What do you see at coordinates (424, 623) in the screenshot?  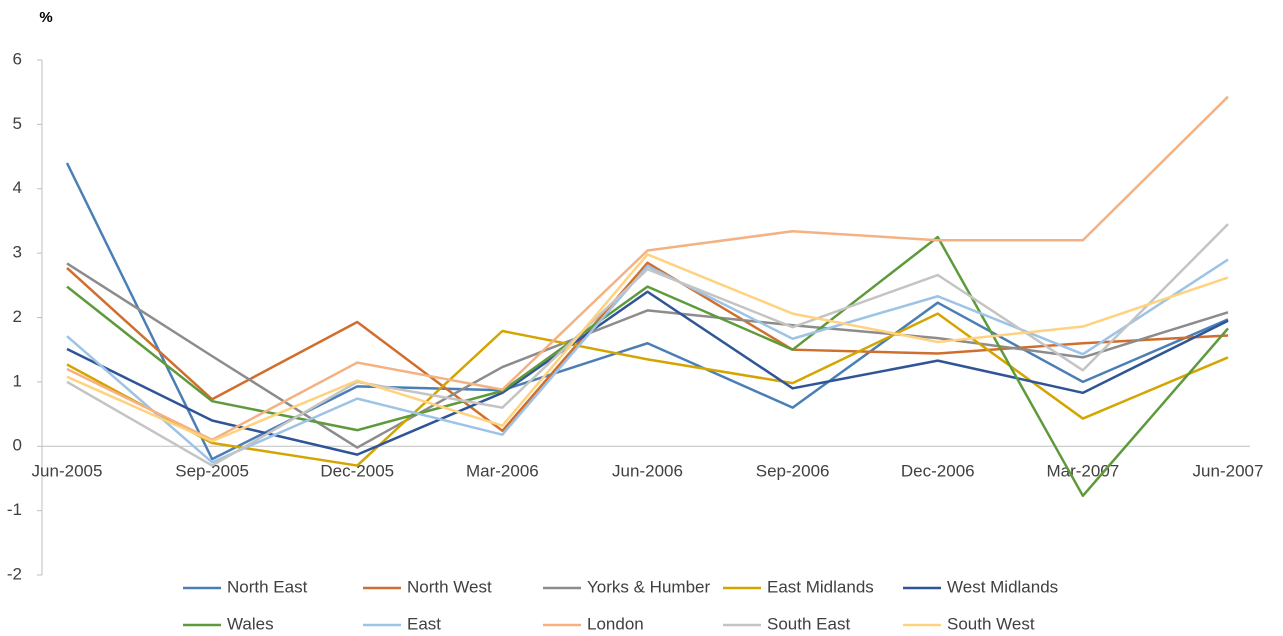 I see `legend-label: East` at bounding box center [424, 623].